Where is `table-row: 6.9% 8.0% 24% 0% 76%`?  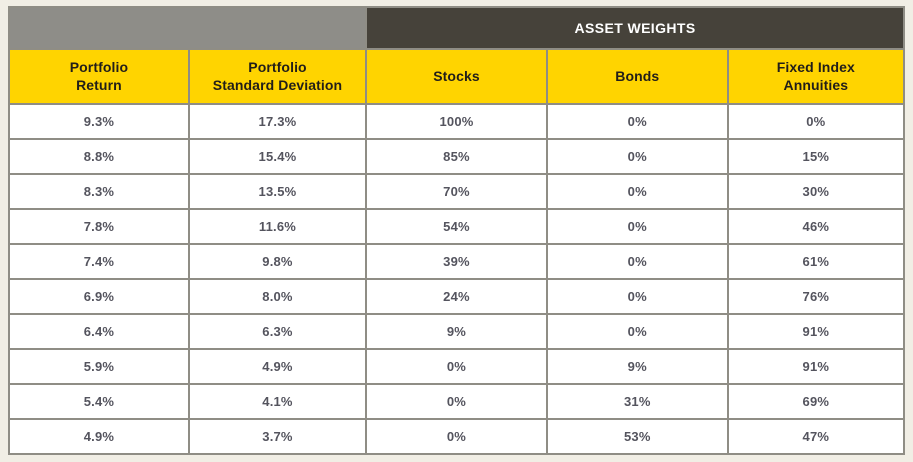 table-row: 6.9% 8.0% 24% 0% 76% is located at coordinates (457, 296).